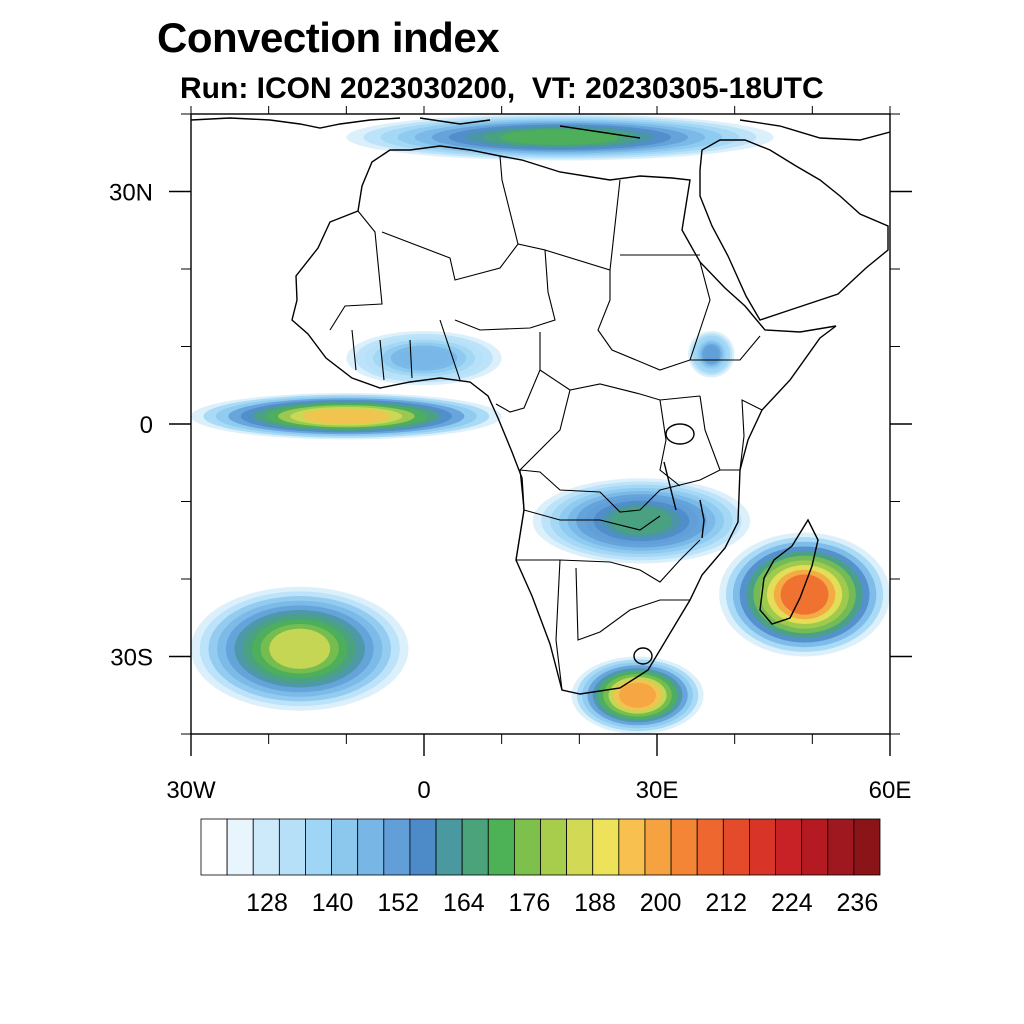 The width and height of the screenshot is (1024, 1024). I want to click on colorbar-label: 188, so click(595, 903).